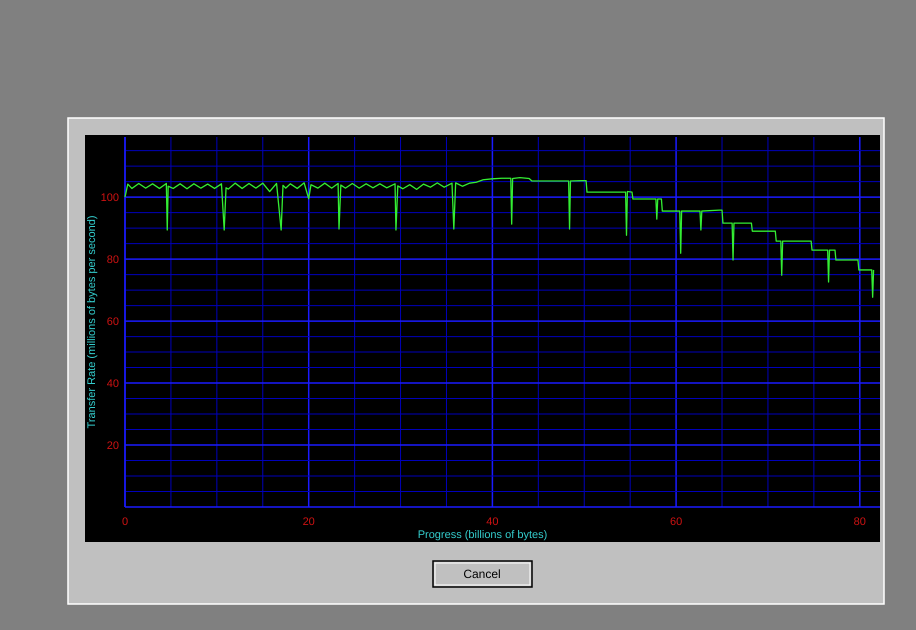  I want to click on x-tick-label: 0, so click(125, 522).